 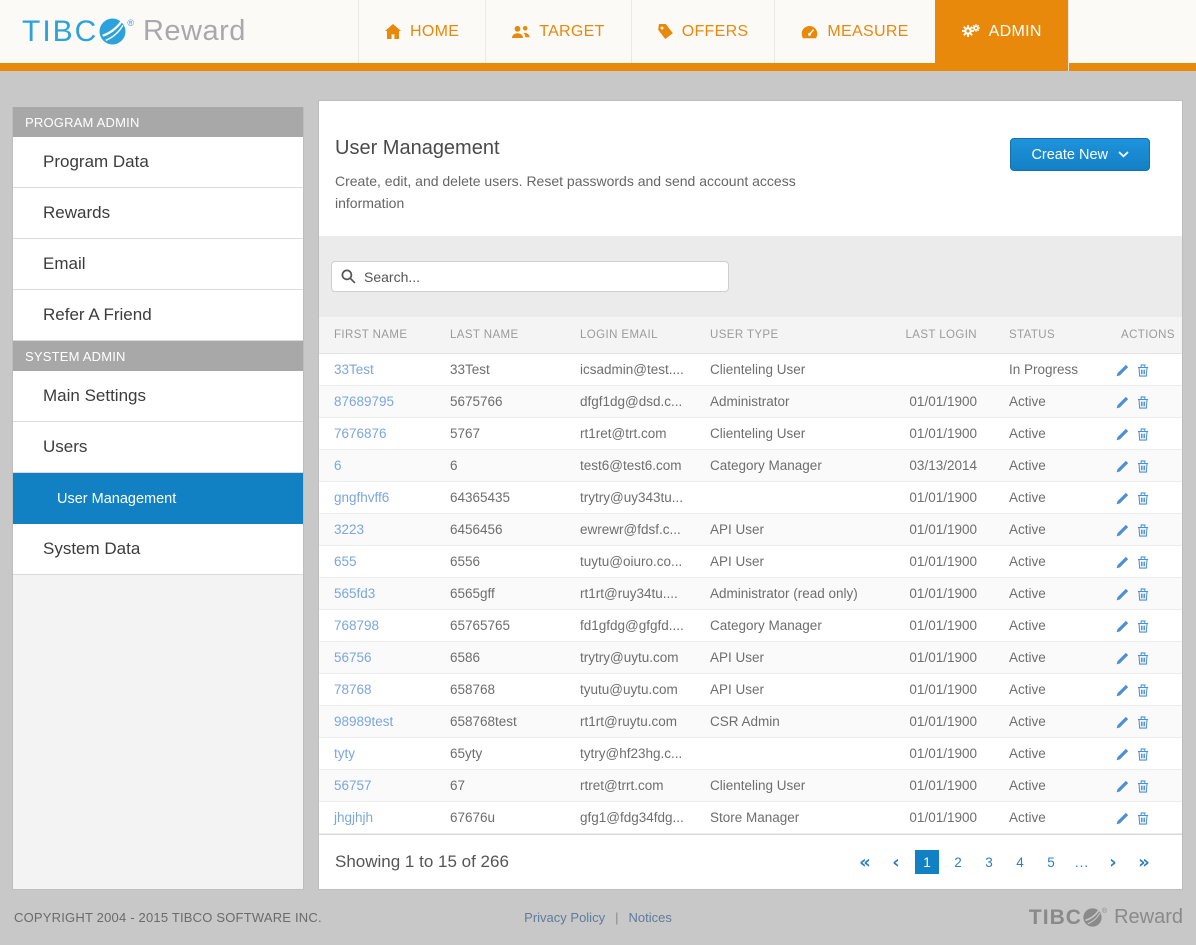 I want to click on user-link: 565fd3, so click(x=355, y=594).